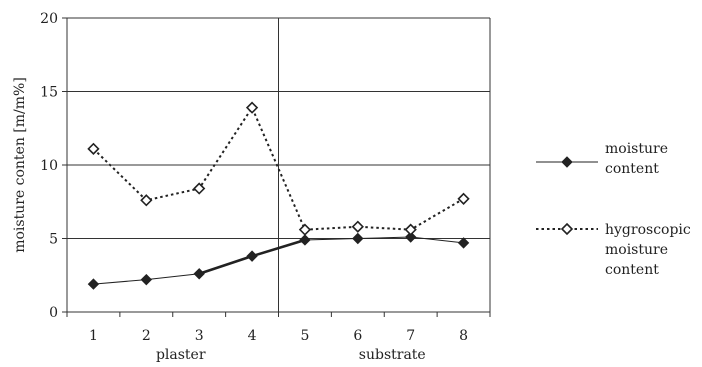 This screenshot has width=702, height=367. Describe the element at coordinates (632, 270) in the screenshot. I see `legend-label-hygroscopic-moisture-content: content` at that location.